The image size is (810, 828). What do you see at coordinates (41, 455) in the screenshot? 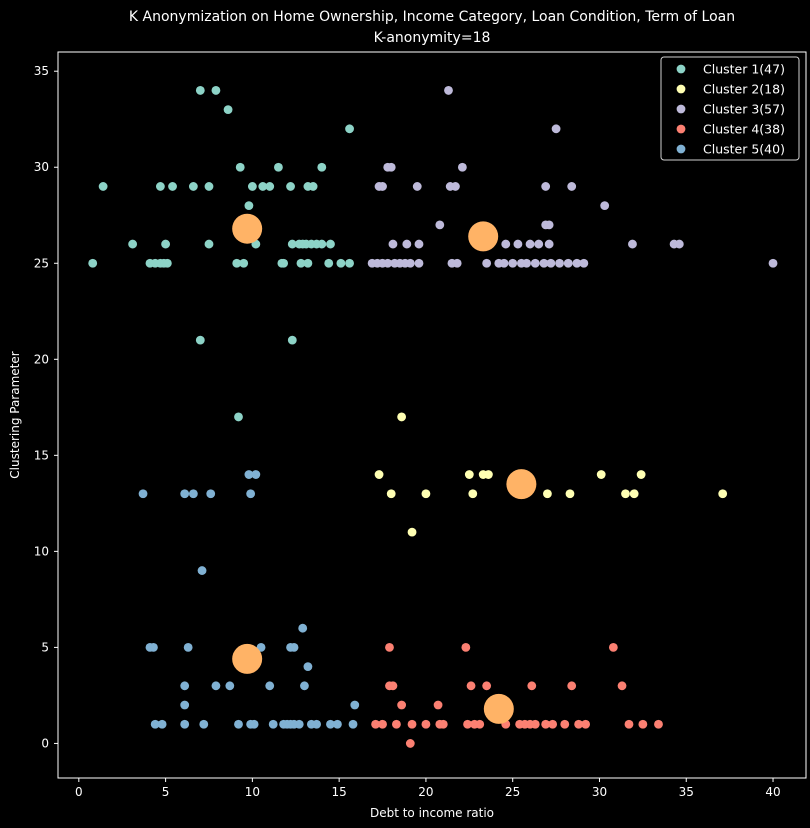
I see `y-tick-label: 15` at bounding box center [41, 455].